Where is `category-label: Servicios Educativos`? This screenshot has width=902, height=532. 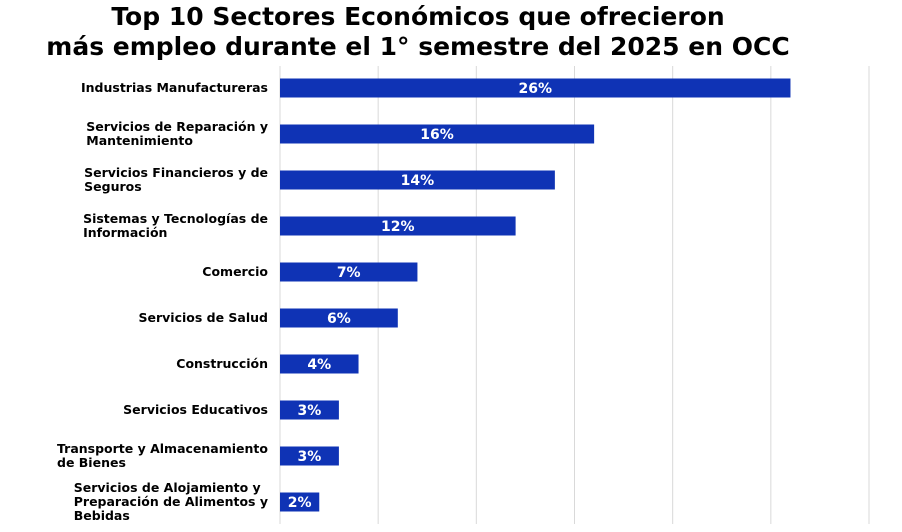 category-label: Servicios Educativos is located at coordinates (195, 409).